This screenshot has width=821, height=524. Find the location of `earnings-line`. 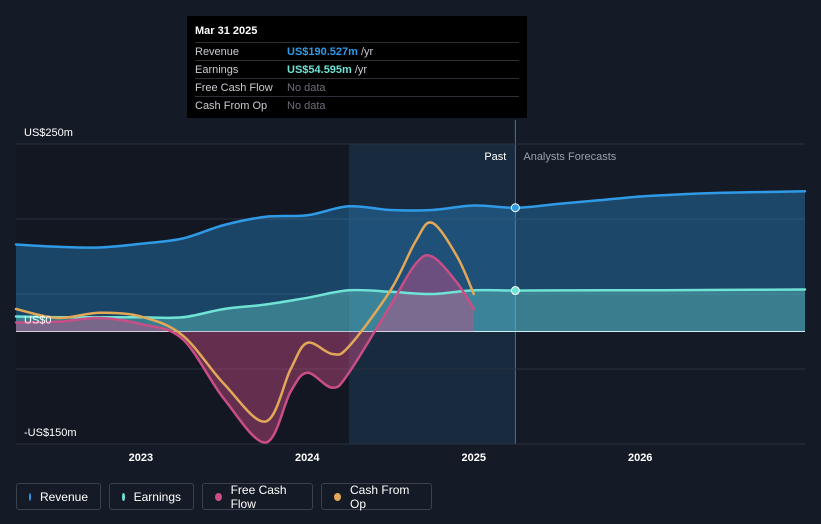

earnings-line is located at coordinates (410, 304).